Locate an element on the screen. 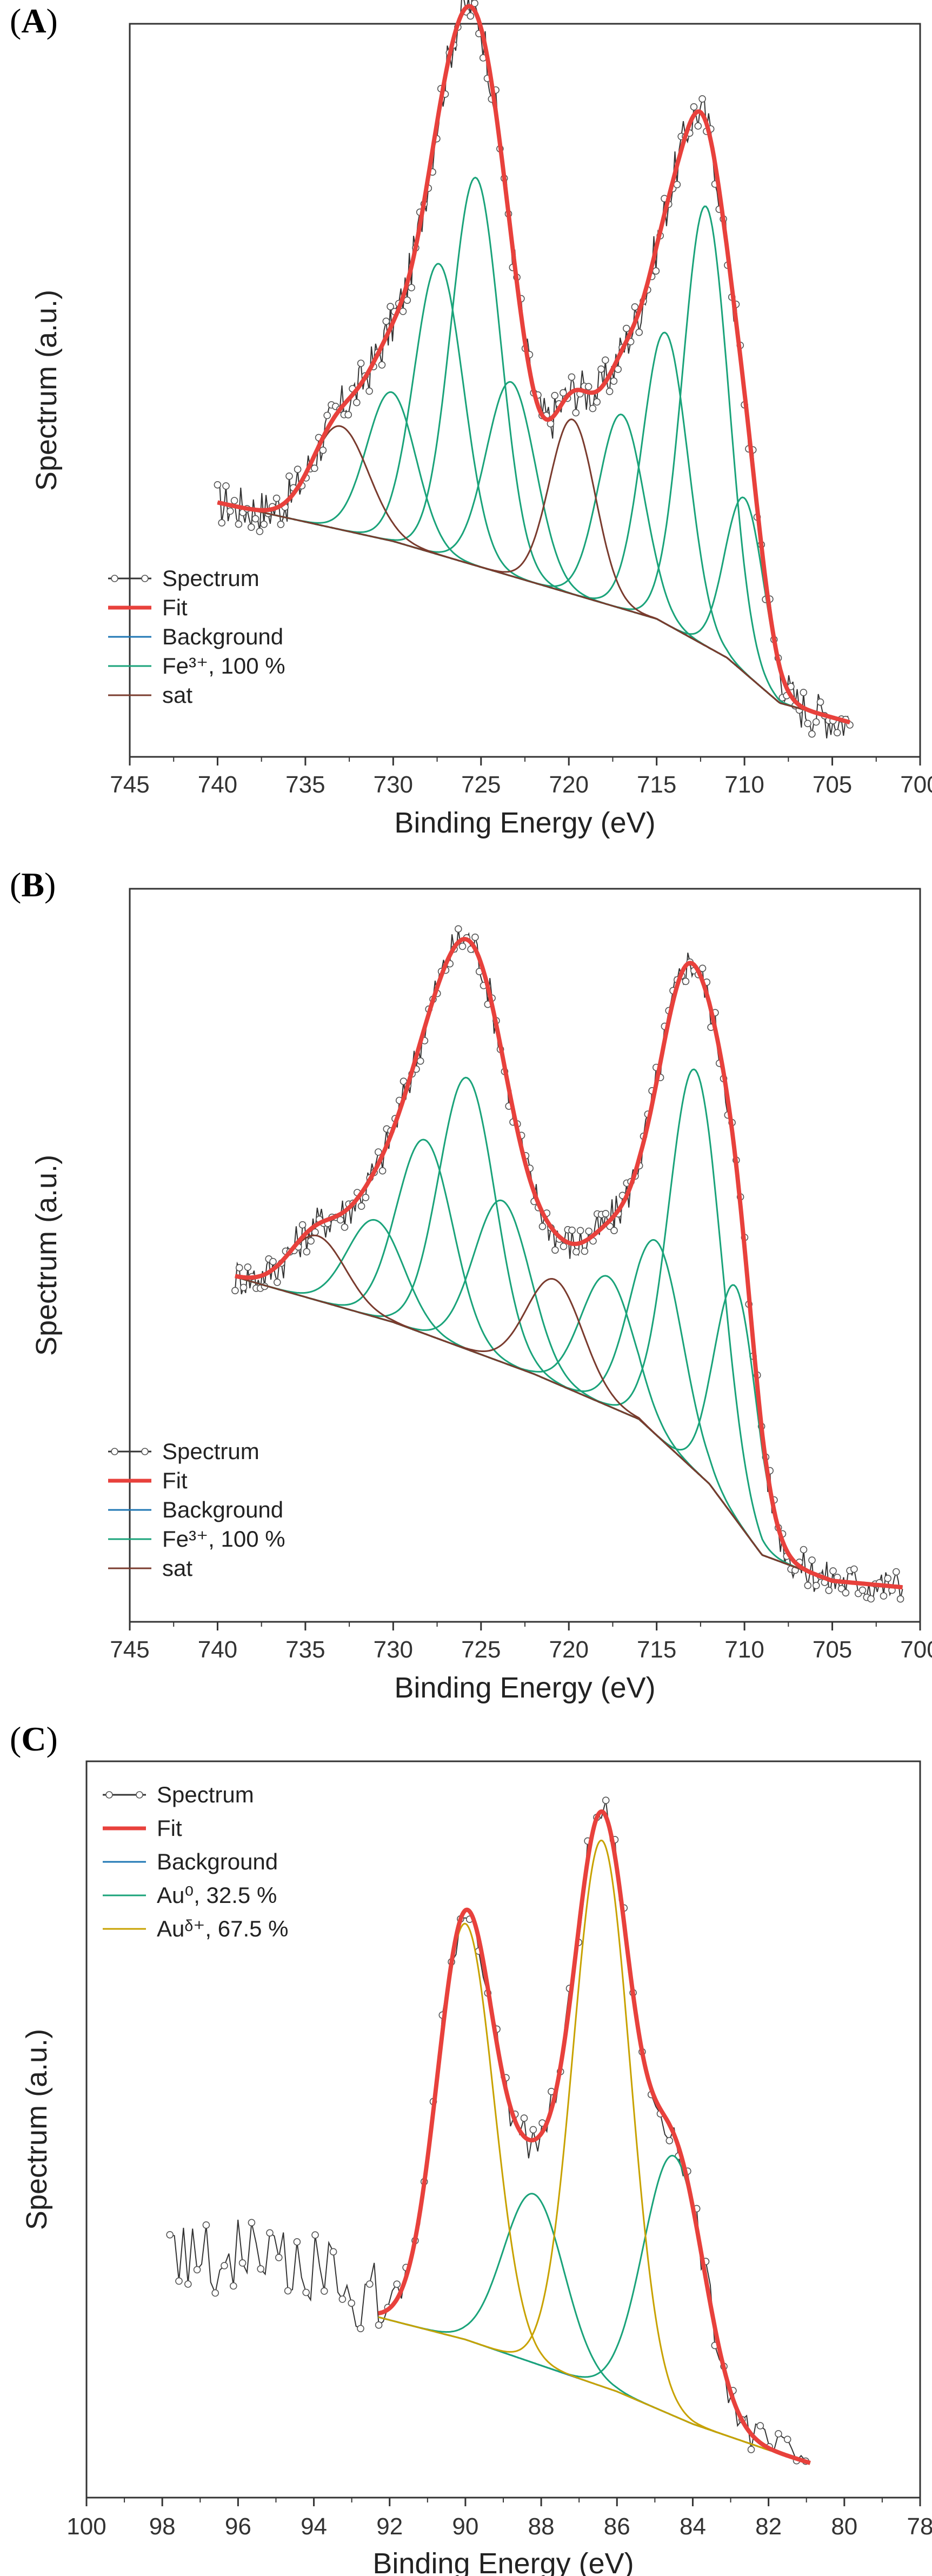 This screenshot has height=2576, width=932. fit-series is located at coordinates (594, 2137).